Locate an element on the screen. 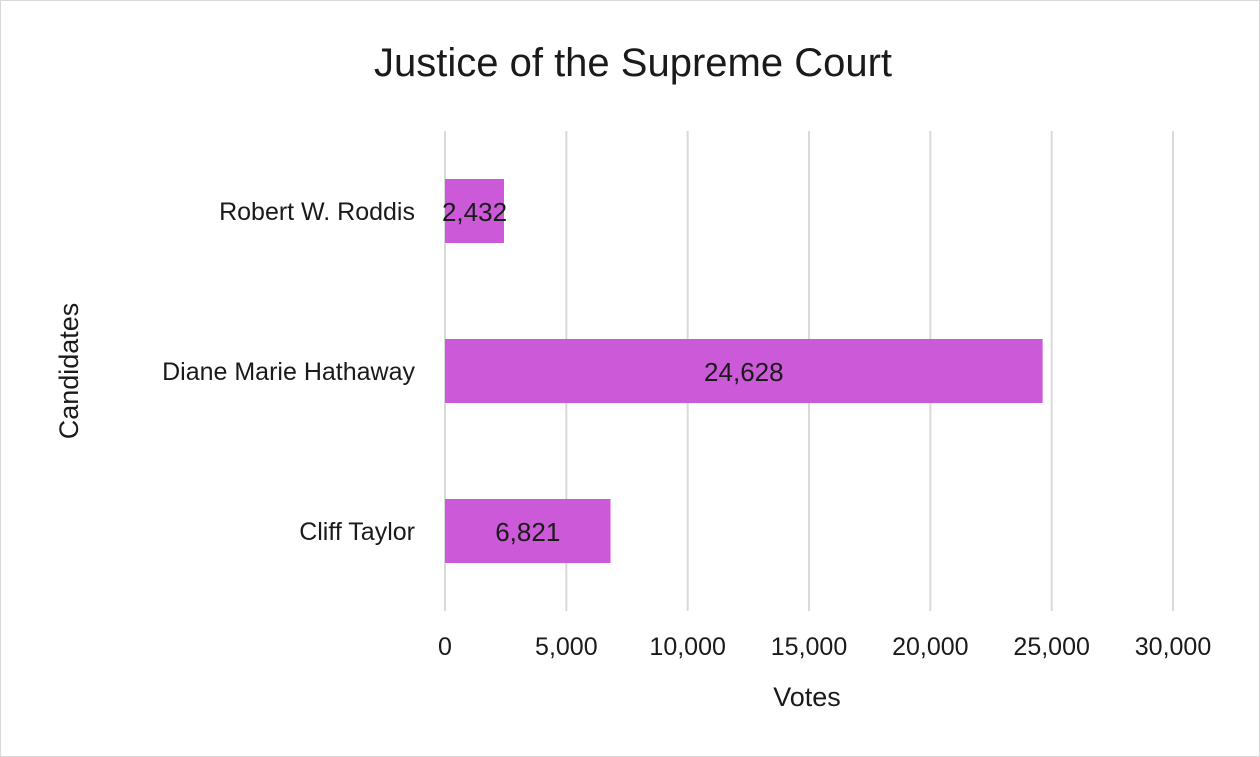  x-tick-labels: 0 5,000 10,000 15,000 20,000 25,000 30,000 is located at coordinates (824, 647).